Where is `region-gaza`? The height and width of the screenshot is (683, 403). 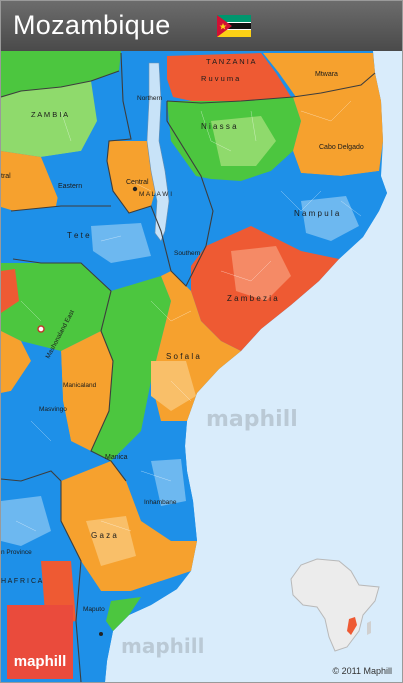 region-gaza is located at coordinates (129, 526).